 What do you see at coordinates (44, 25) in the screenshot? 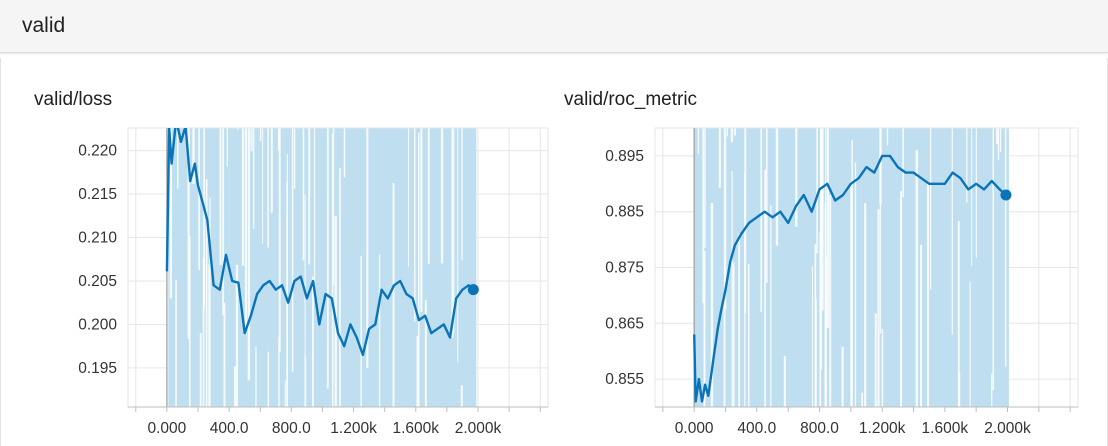
I see `group-title: valid` at bounding box center [44, 25].